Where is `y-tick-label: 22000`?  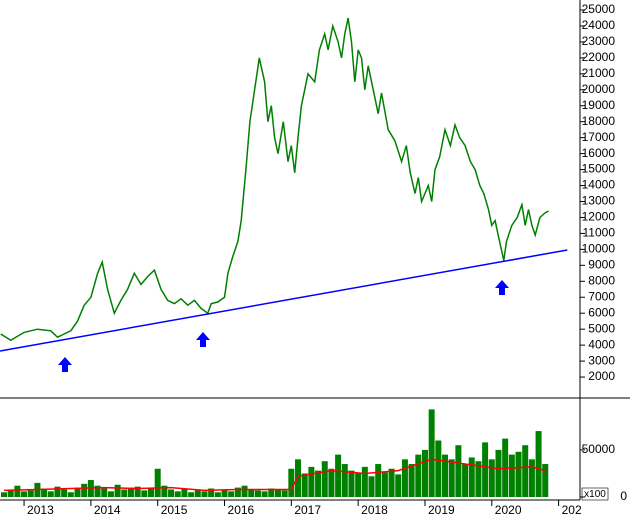 y-tick-label: 22000 is located at coordinates (599, 57).